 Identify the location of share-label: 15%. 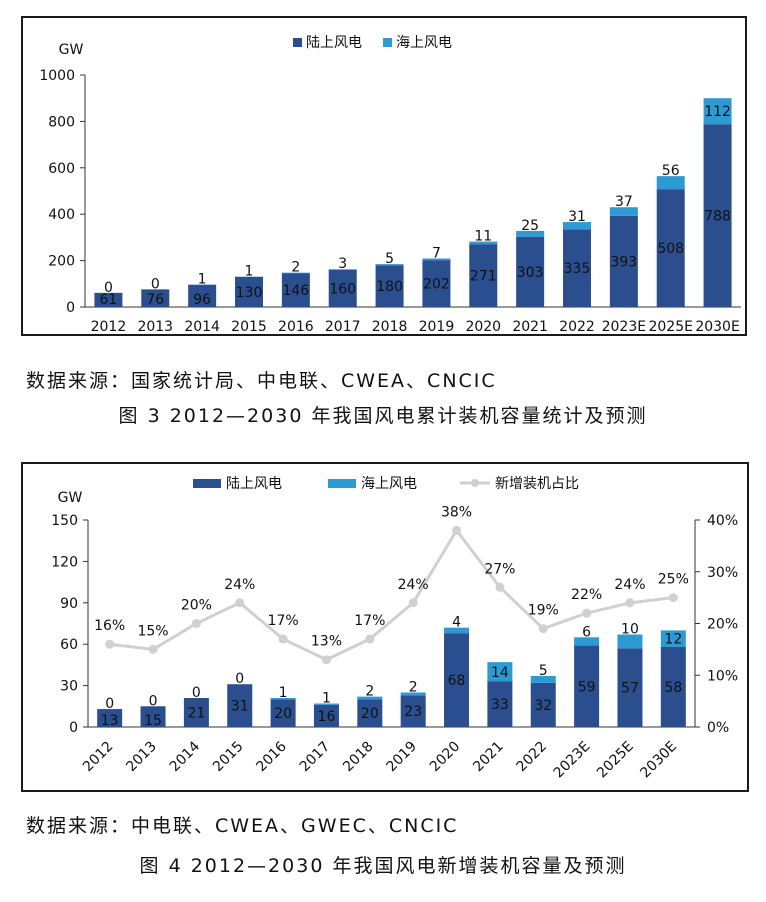
(152, 631).